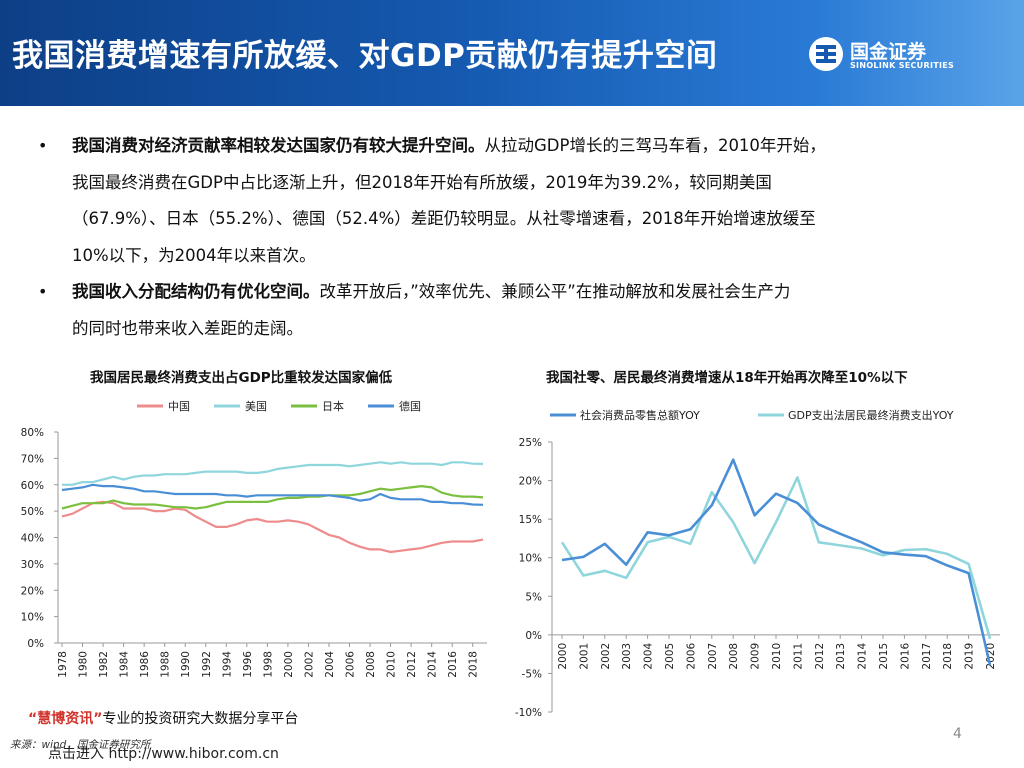 The height and width of the screenshot is (768, 1024). What do you see at coordinates (196, 291) in the screenshot?
I see `bullet-heading: 我国收入分配结构仍有优化空间。` at bounding box center [196, 291].